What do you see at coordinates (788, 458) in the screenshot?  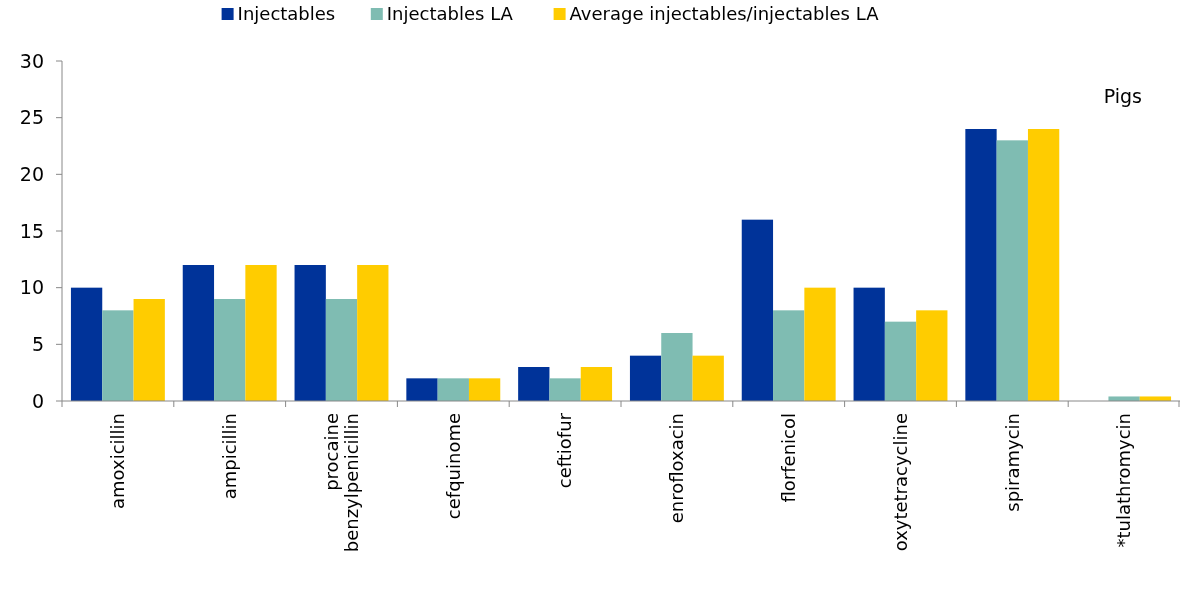 I see `x-tick-label: florfenicol` at bounding box center [788, 458].